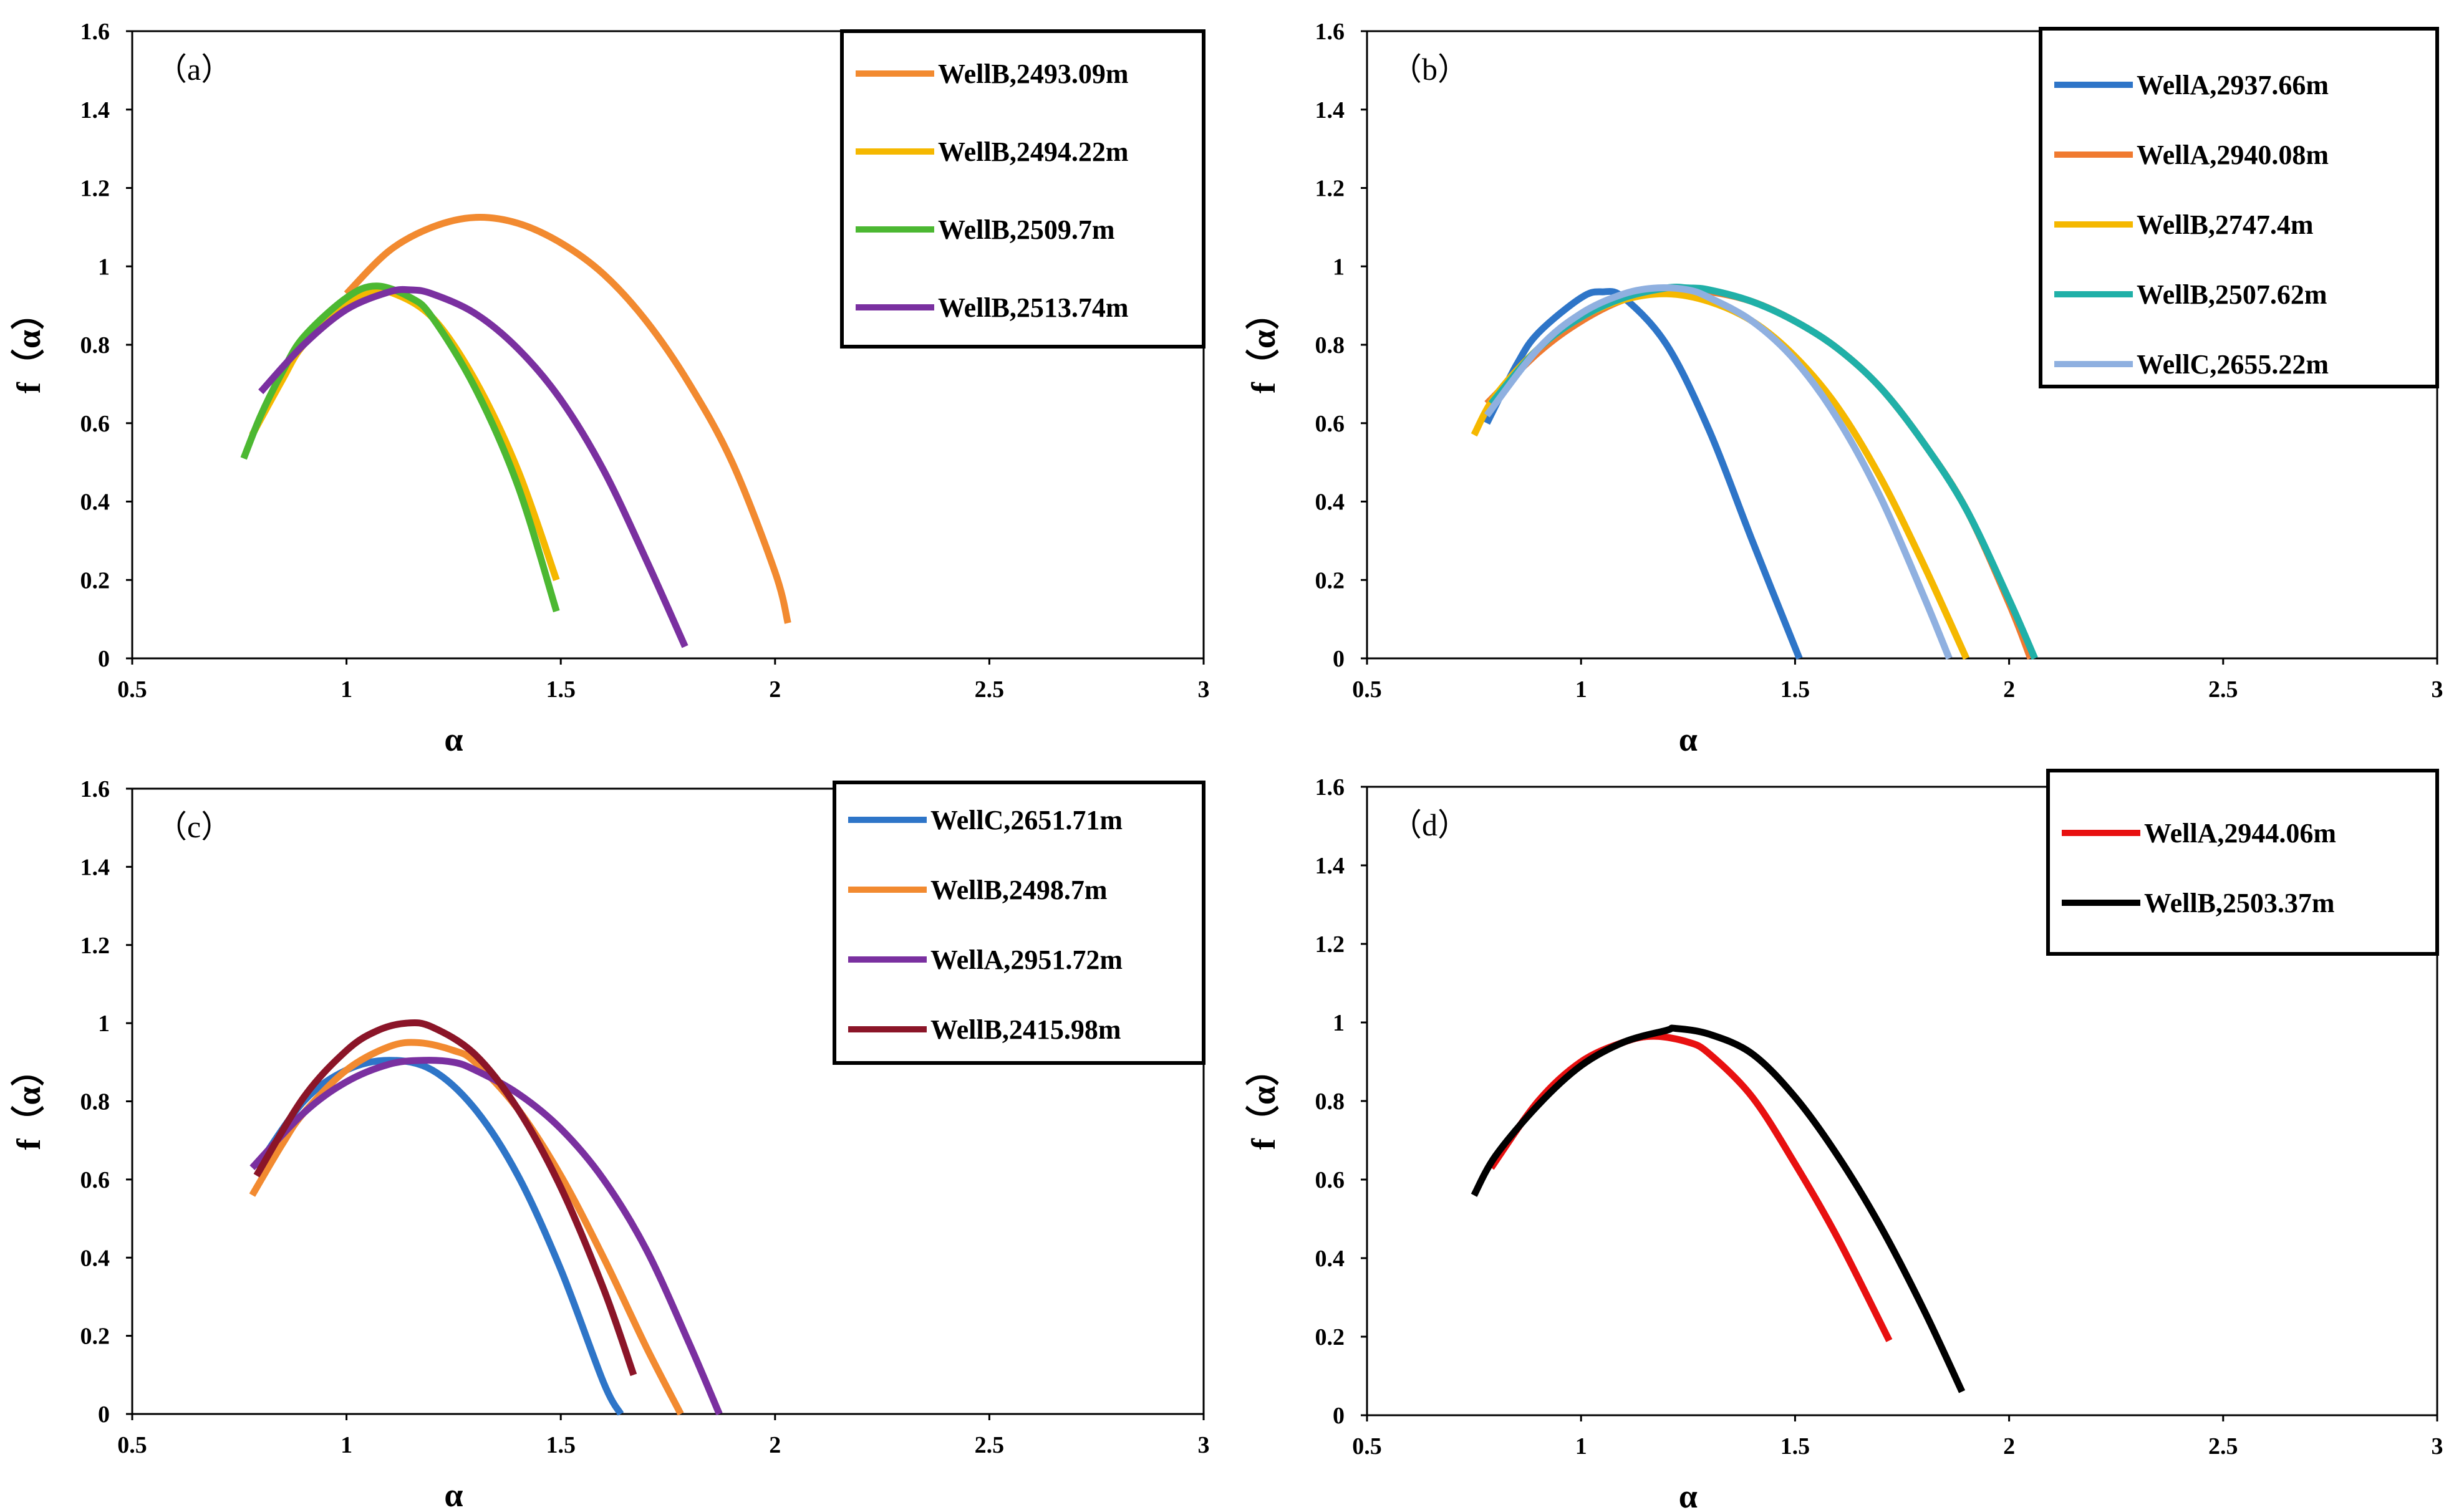 The height and width of the screenshot is (1510, 2464). What do you see at coordinates (2233, 85) in the screenshot?
I see `legend-entry-label: WellA,2937.66m` at bounding box center [2233, 85].